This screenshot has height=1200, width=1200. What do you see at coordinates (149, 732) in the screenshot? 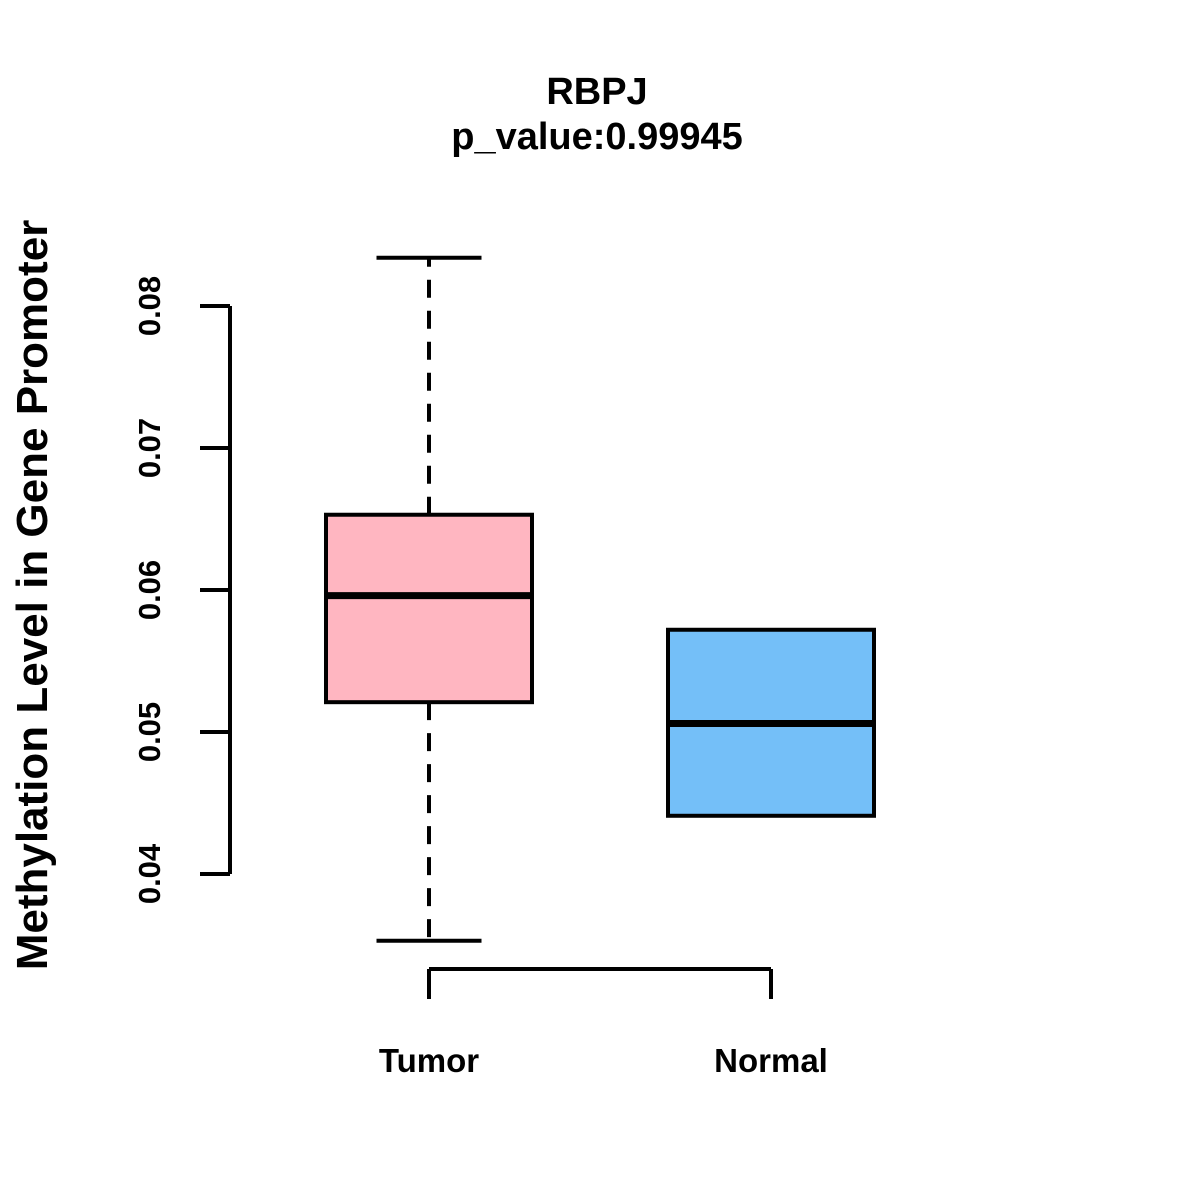
I see `y-tick-label: 0.05` at bounding box center [149, 732].